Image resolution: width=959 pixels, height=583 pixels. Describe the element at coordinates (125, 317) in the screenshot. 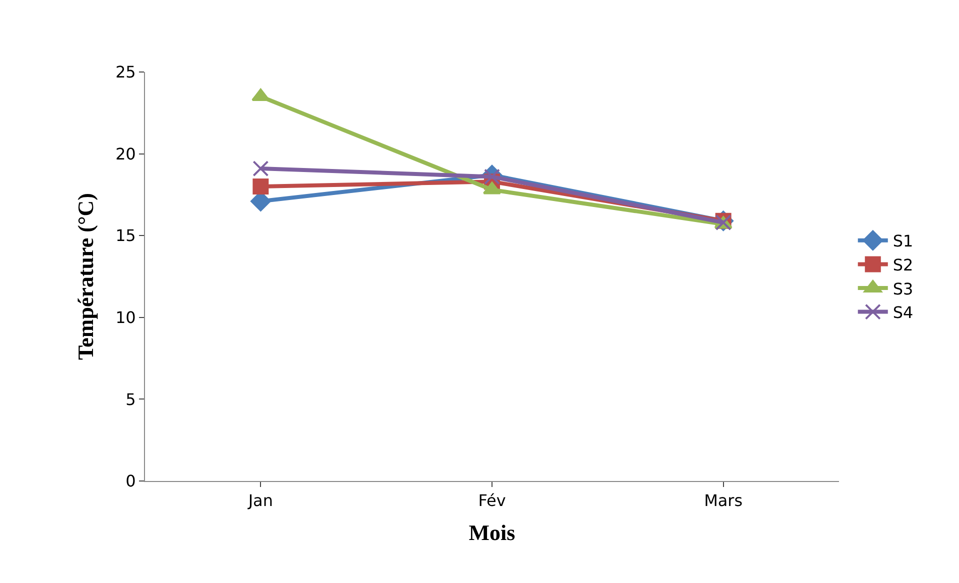

I see `y-tick-label: 10` at that location.